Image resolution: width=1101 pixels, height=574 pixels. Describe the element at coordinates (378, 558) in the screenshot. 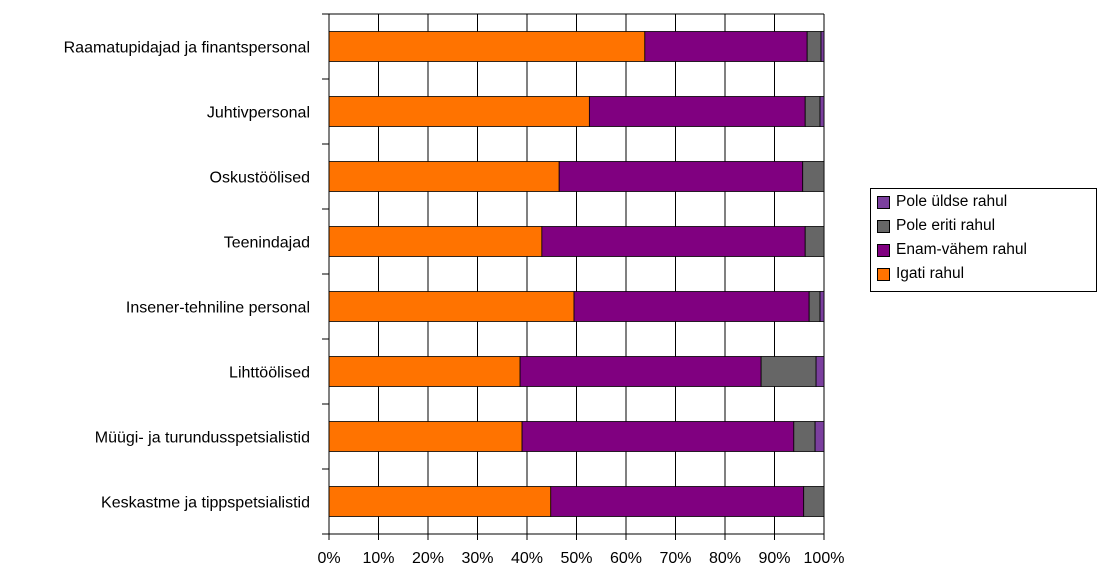

I see `x-tick-label: 10%` at that location.